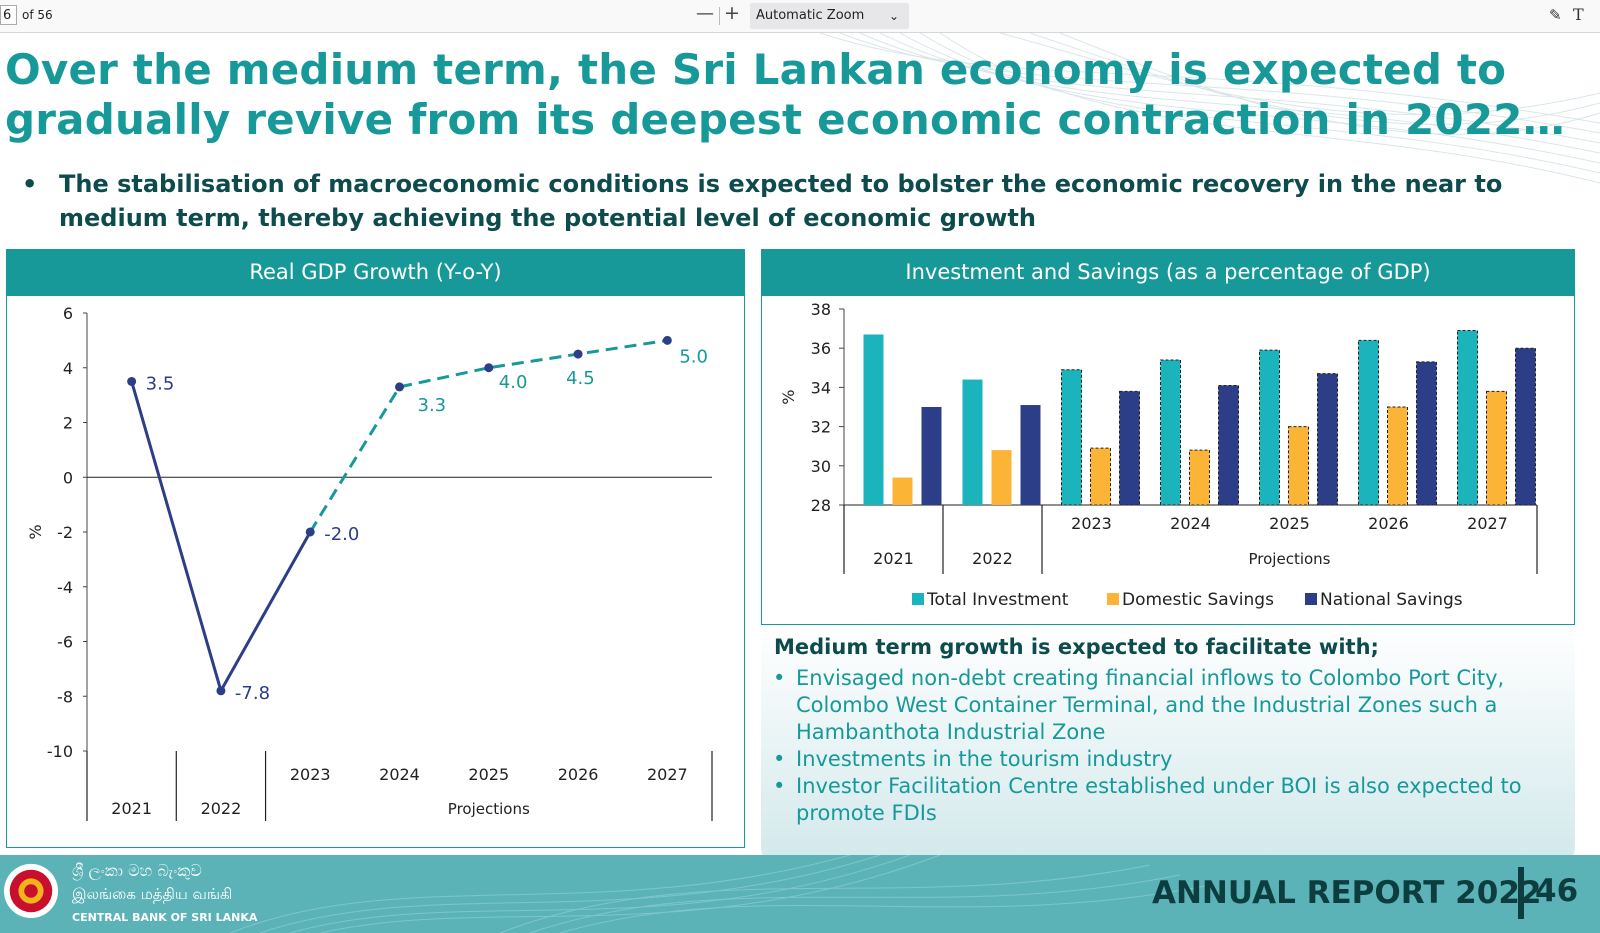  What do you see at coordinates (221, 538) in the screenshot?
I see `gdp-actual-line` at bounding box center [221, 538].